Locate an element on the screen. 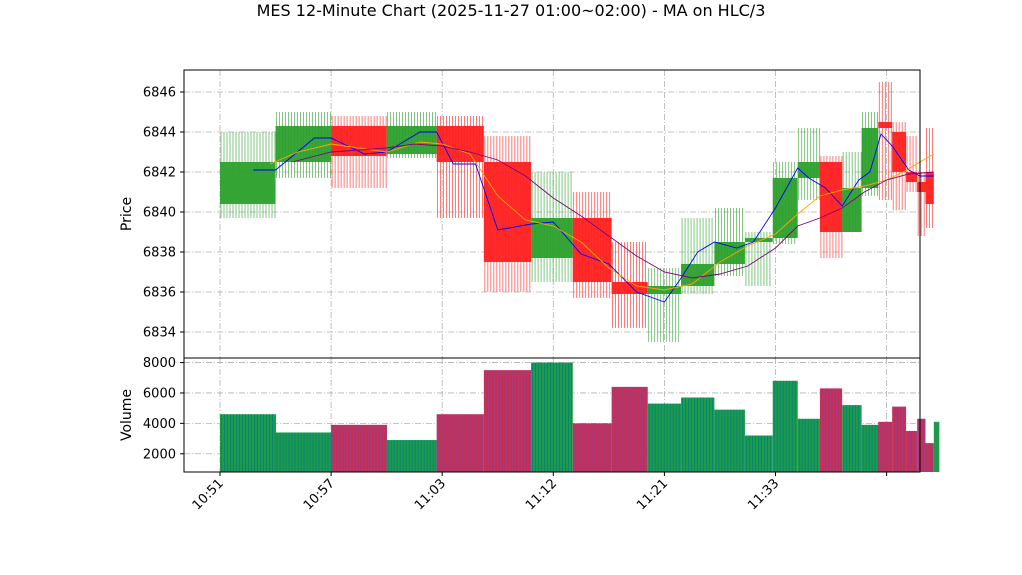  x-axis-ticks: 10:51 10:57 11:03 11:12 11:21 11:33 is located at coordinates (539, 492).